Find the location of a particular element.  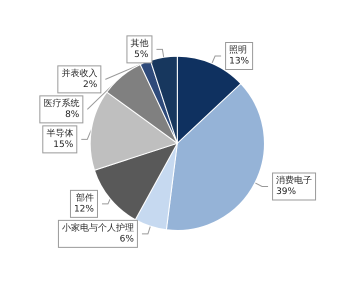

slice-label: 医疗系统 is located at coordinates (61, 103).